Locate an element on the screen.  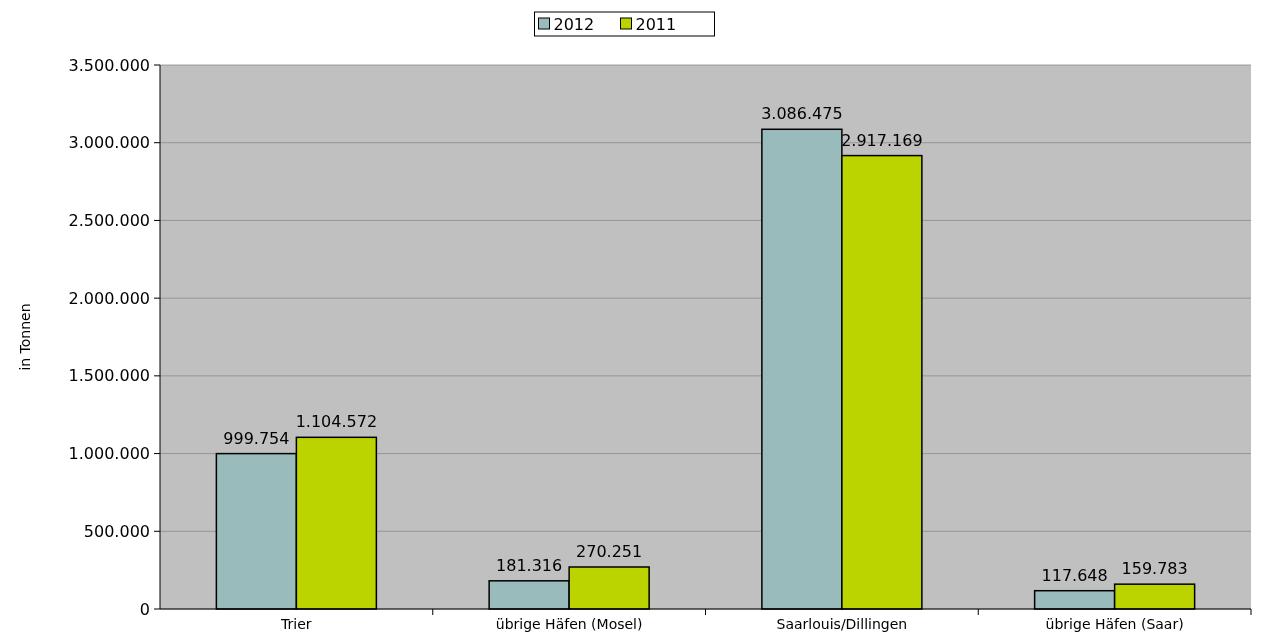
data-label: 270.251 is located at coordinates (609, 551).